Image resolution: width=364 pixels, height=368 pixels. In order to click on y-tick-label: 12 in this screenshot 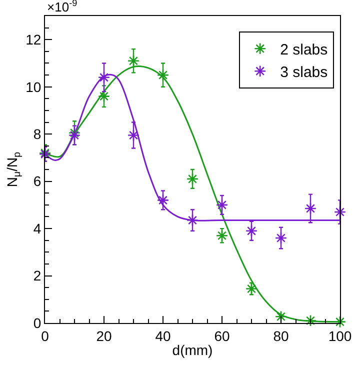, I will do `click(34, 40)`.